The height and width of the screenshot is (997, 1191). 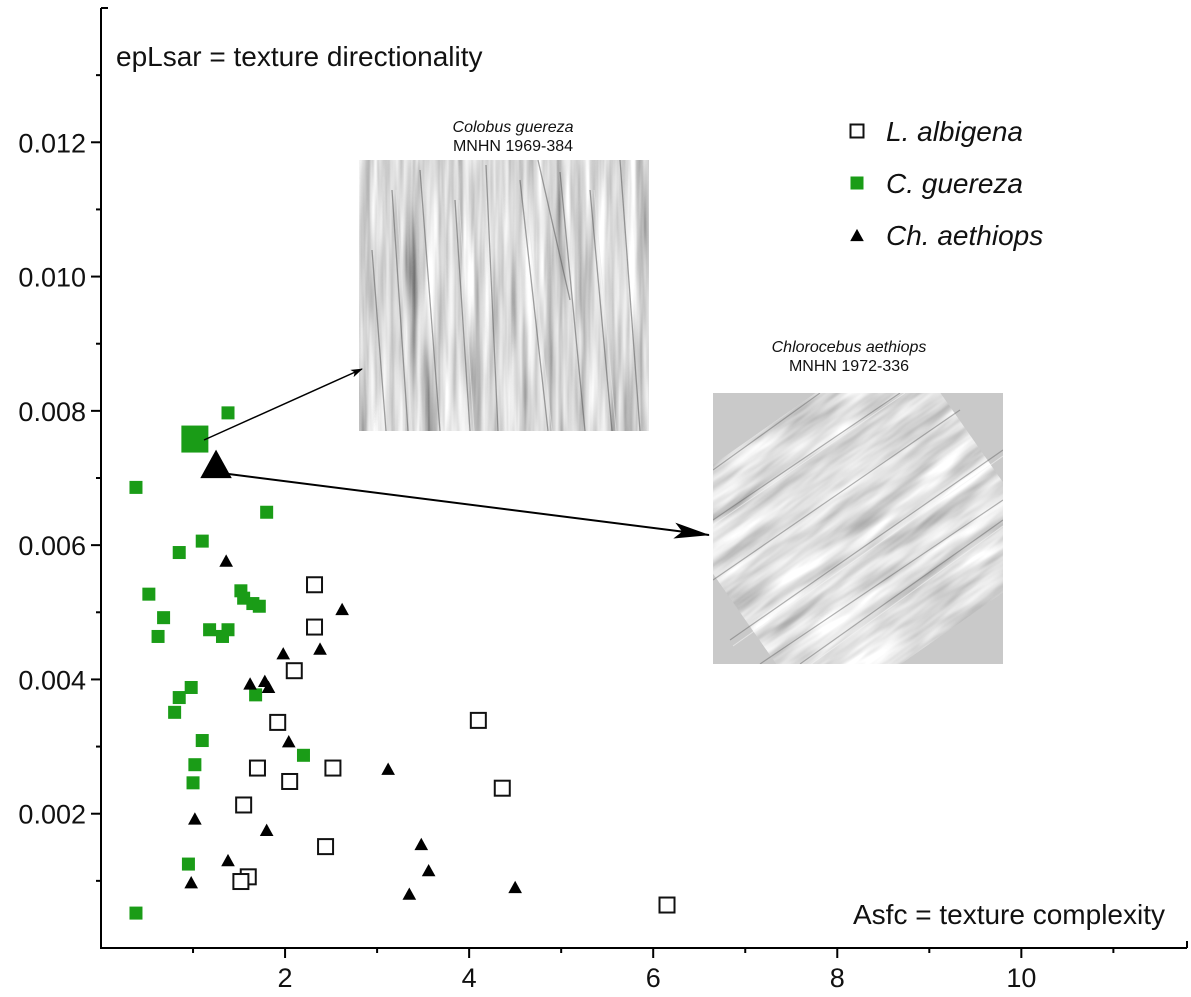 I want to click on x-axis-ticks: 2 4 6 8 10, so click(x=653, y=970).